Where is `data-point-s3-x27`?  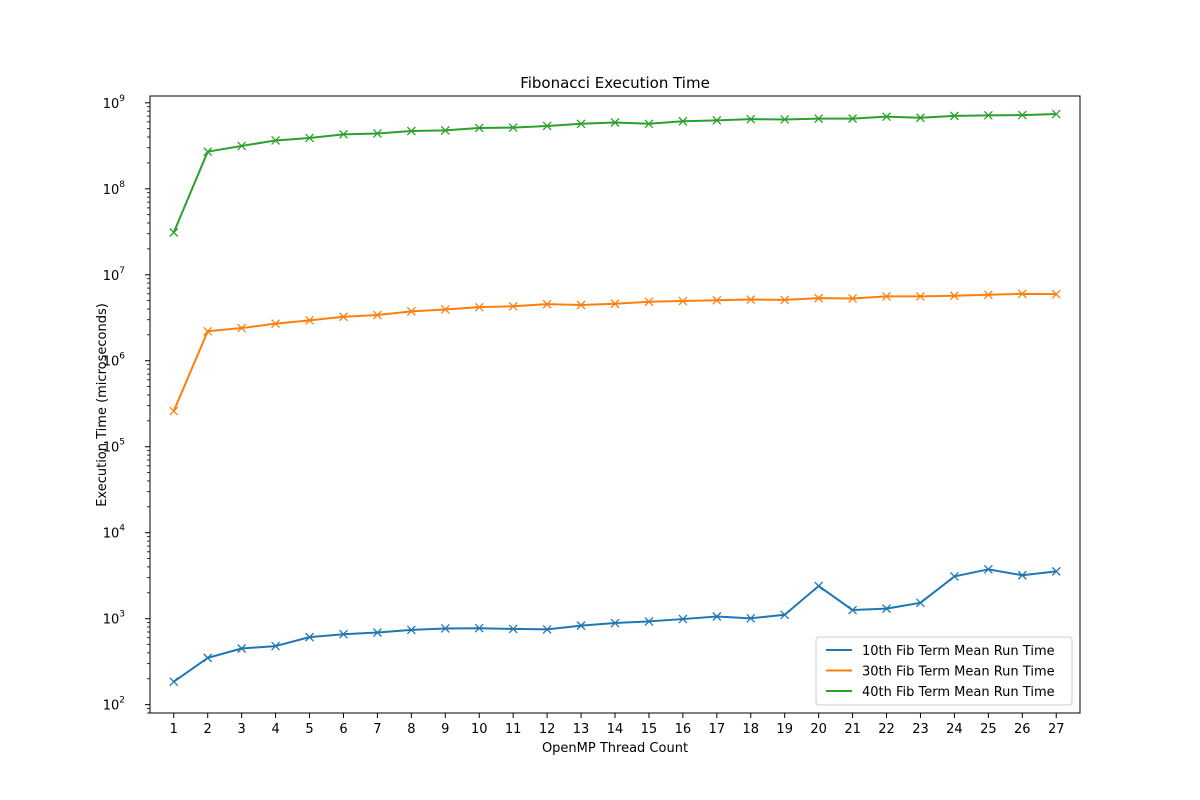 data-point-s3-x27 is located at coordinates (1056, 114).